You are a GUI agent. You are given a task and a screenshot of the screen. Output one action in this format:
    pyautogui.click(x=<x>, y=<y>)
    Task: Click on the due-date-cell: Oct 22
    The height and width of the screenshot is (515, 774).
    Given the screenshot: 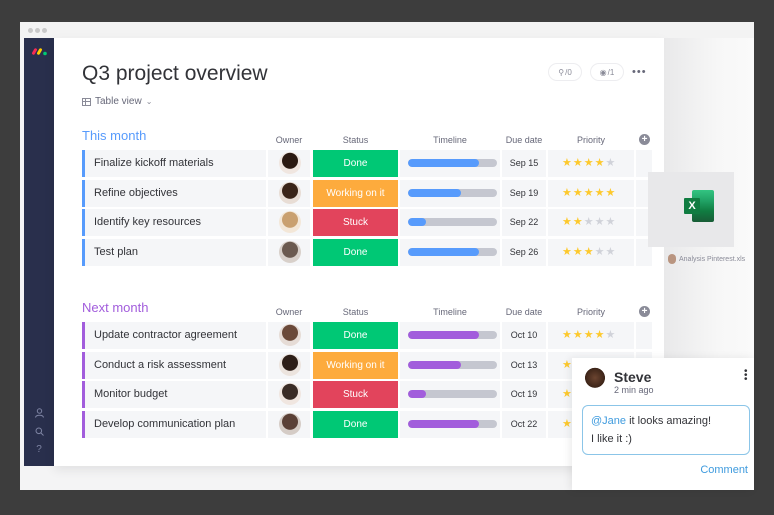 What is the action you would take?
    pyautogui.click(x=524, y=424)
    